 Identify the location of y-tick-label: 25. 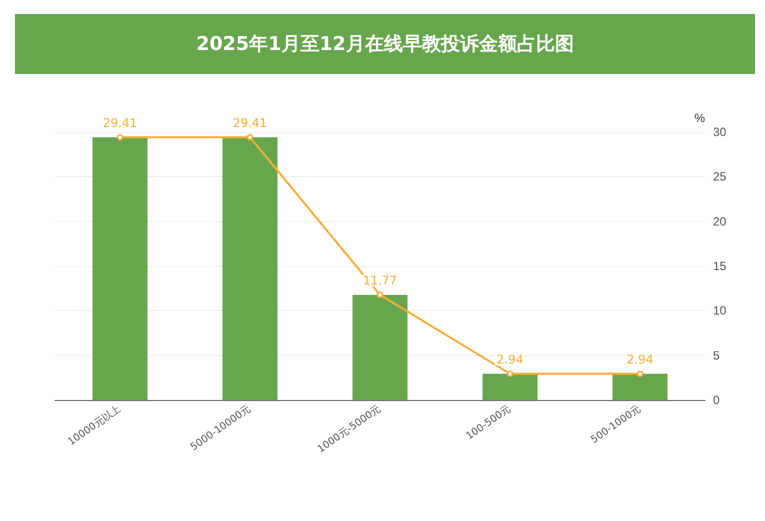
(720, 177).